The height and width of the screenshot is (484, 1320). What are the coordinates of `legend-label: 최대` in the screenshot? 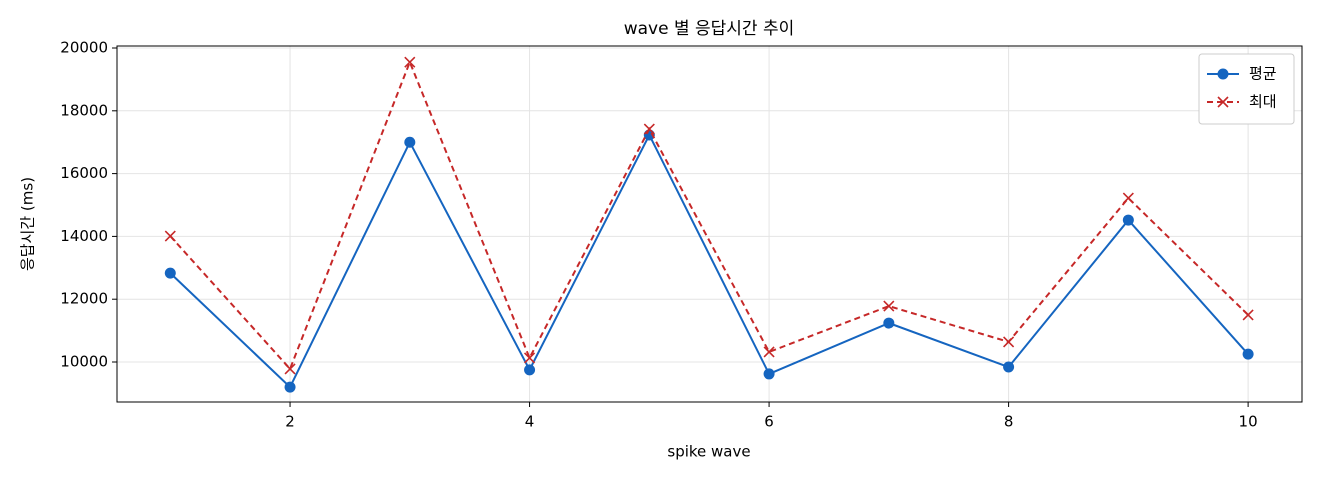 It's located at (1263, 102).